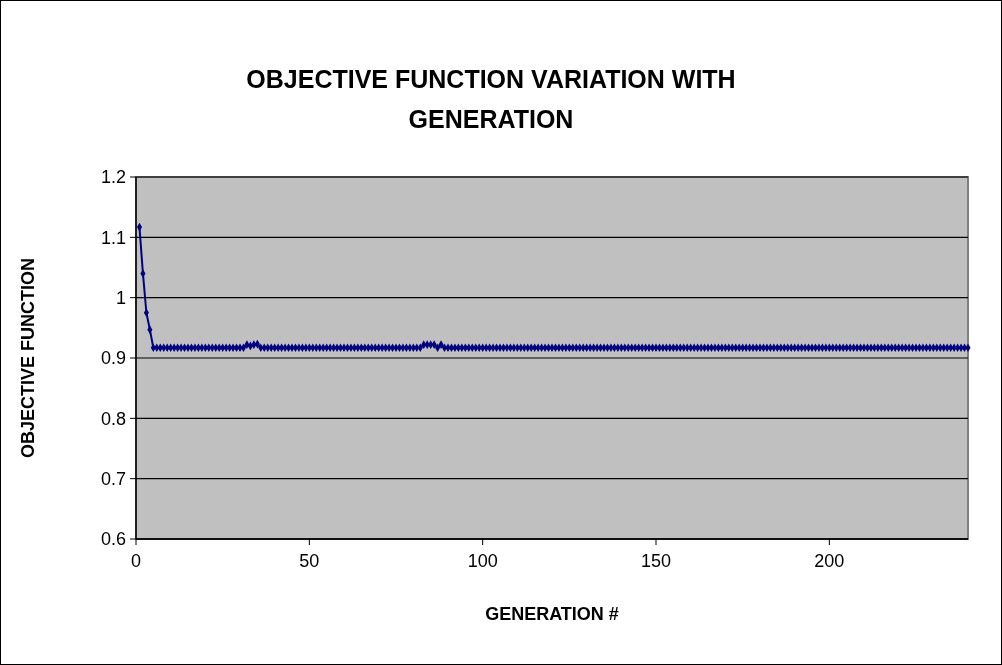  What do you see at coordinates (309, 561) in the screenshot?
I see `x-tick-label: 50` at bounding box center [309, 561].